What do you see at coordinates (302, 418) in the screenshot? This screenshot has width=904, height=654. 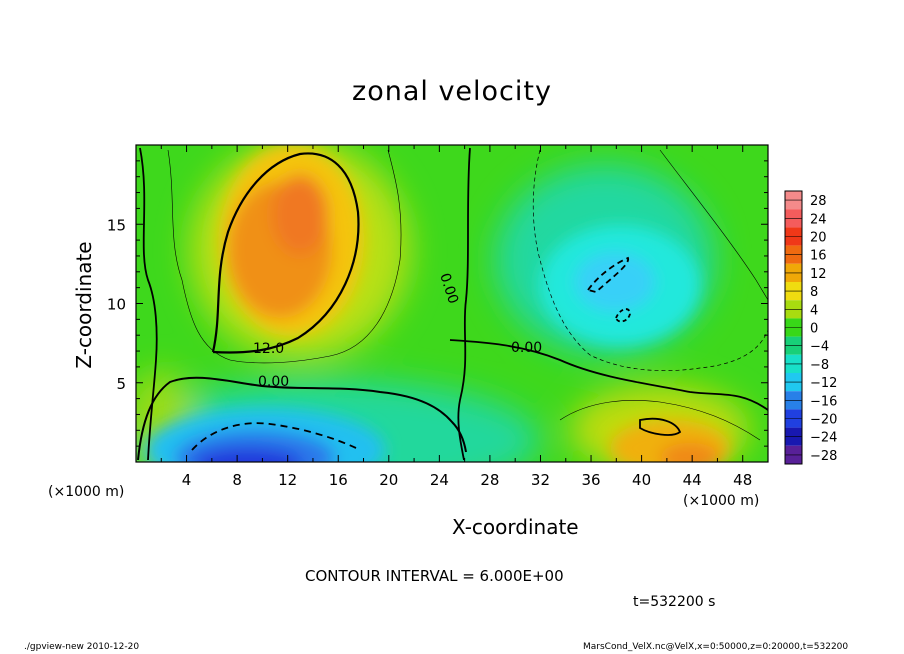 I see `contour-zero-bottom` at bounding box center [302, 418].